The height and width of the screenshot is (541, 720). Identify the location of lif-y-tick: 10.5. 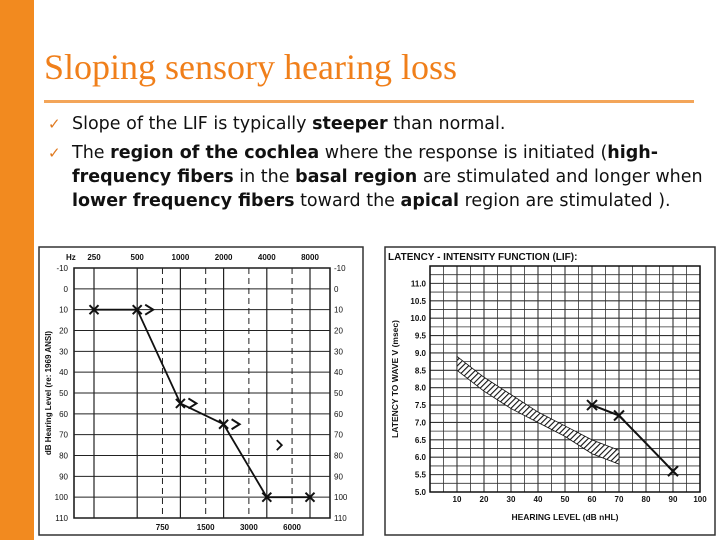
(418, 301).